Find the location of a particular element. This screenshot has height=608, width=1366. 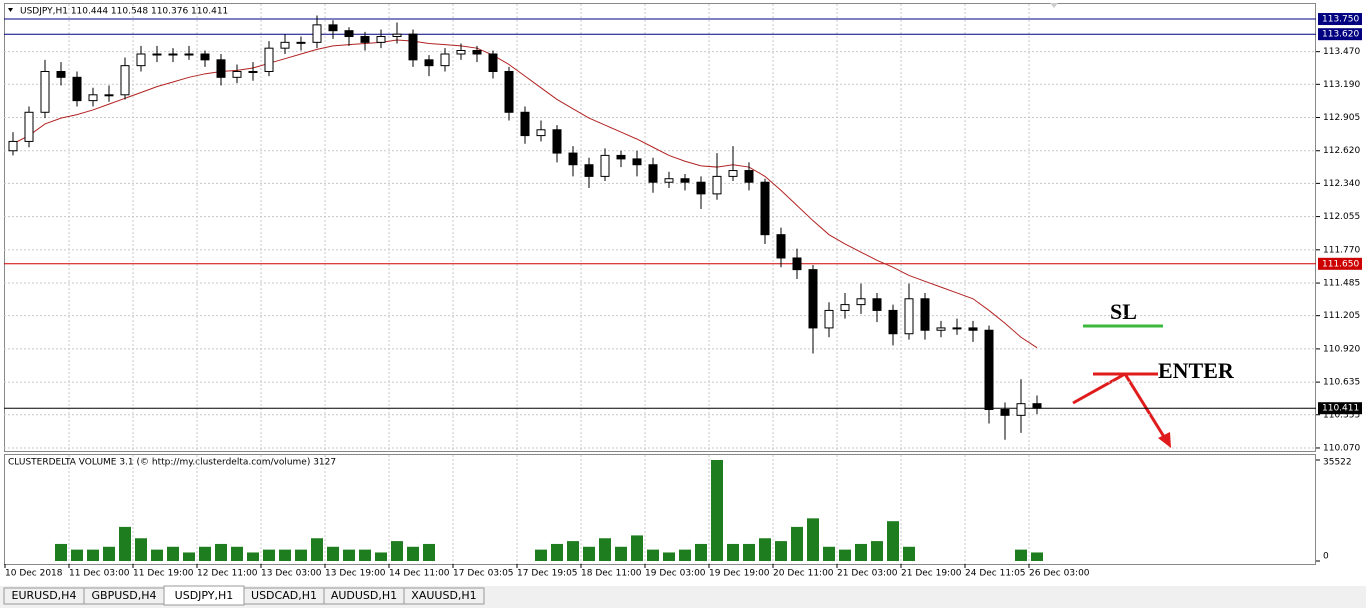

time-label: 24 Dec 11:05 is located at coordinates (995, 574).